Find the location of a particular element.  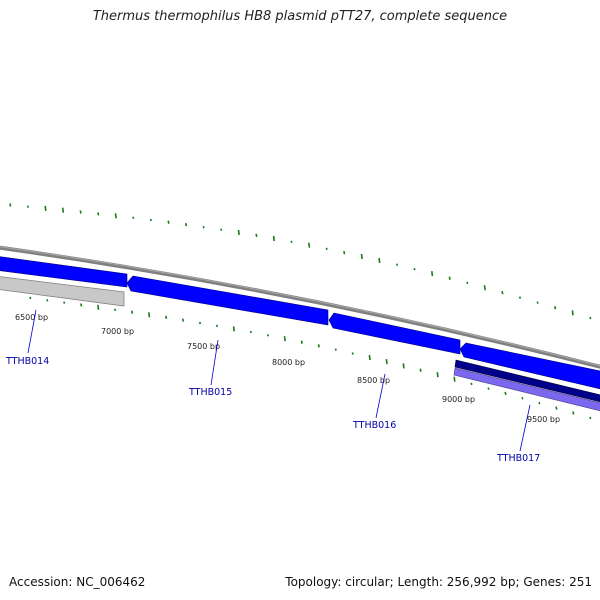

gene-label: TTHB017 is located at coordinates (518, 458).